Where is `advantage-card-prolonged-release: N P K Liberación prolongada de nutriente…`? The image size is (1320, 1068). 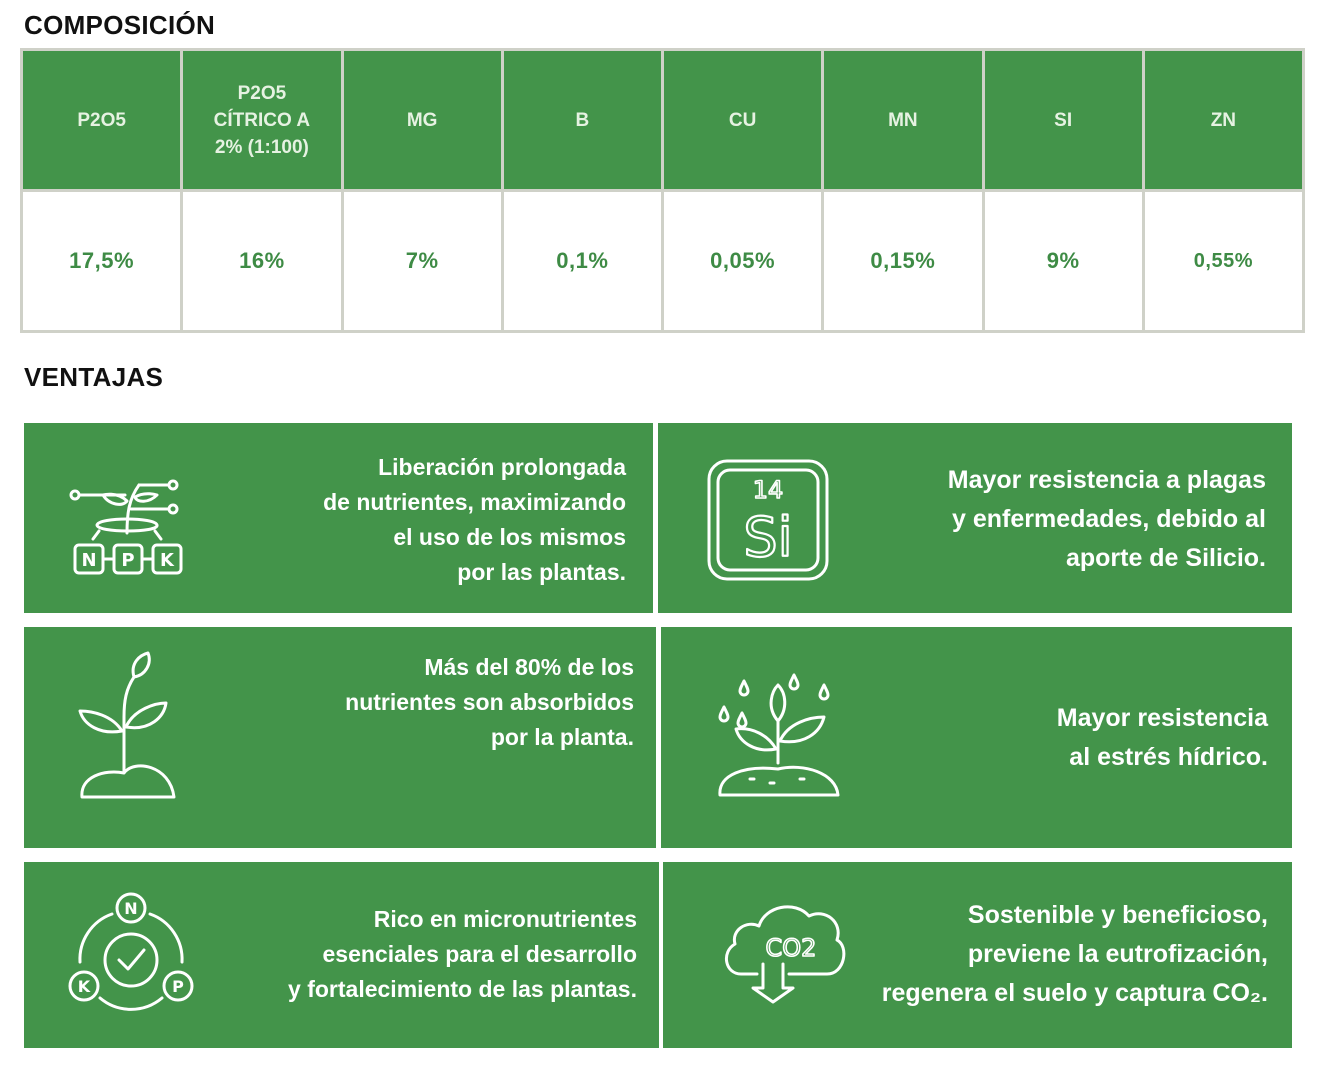
advantage-card-prolonged-release: N P K Liberación prolongada de nutriente… is located at coordinates (338, 518).